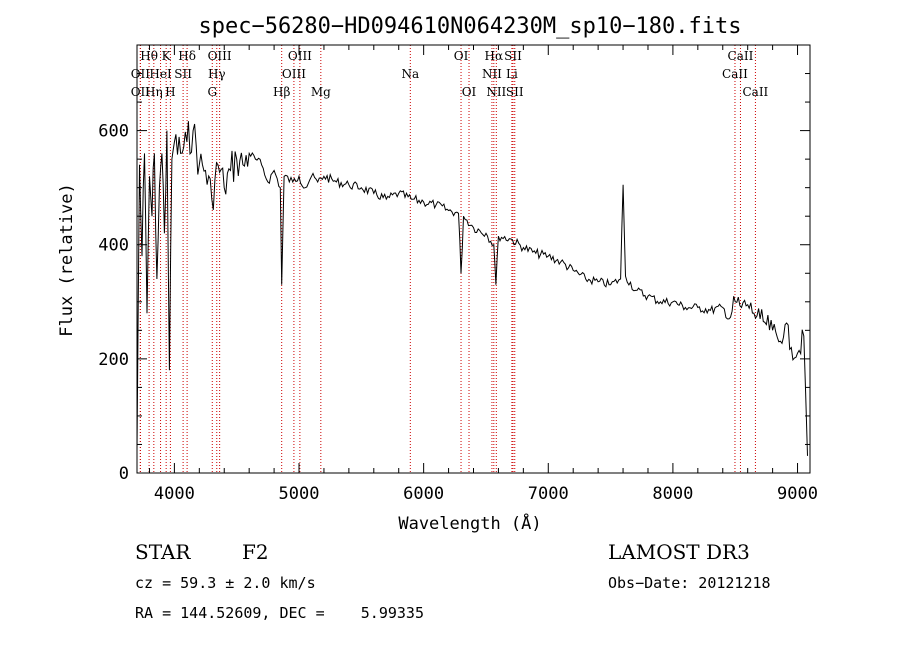 The image size is (900, 649). Describe the element at coordinates (124, 474) in the screenshot. I see `y-tick-label: 0` at that location.